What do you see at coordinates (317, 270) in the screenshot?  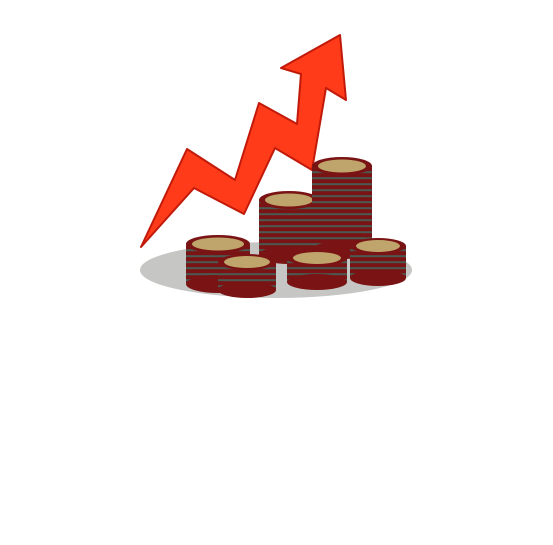 I see `coin-stack-front-center` at bounding box center [317, 270].